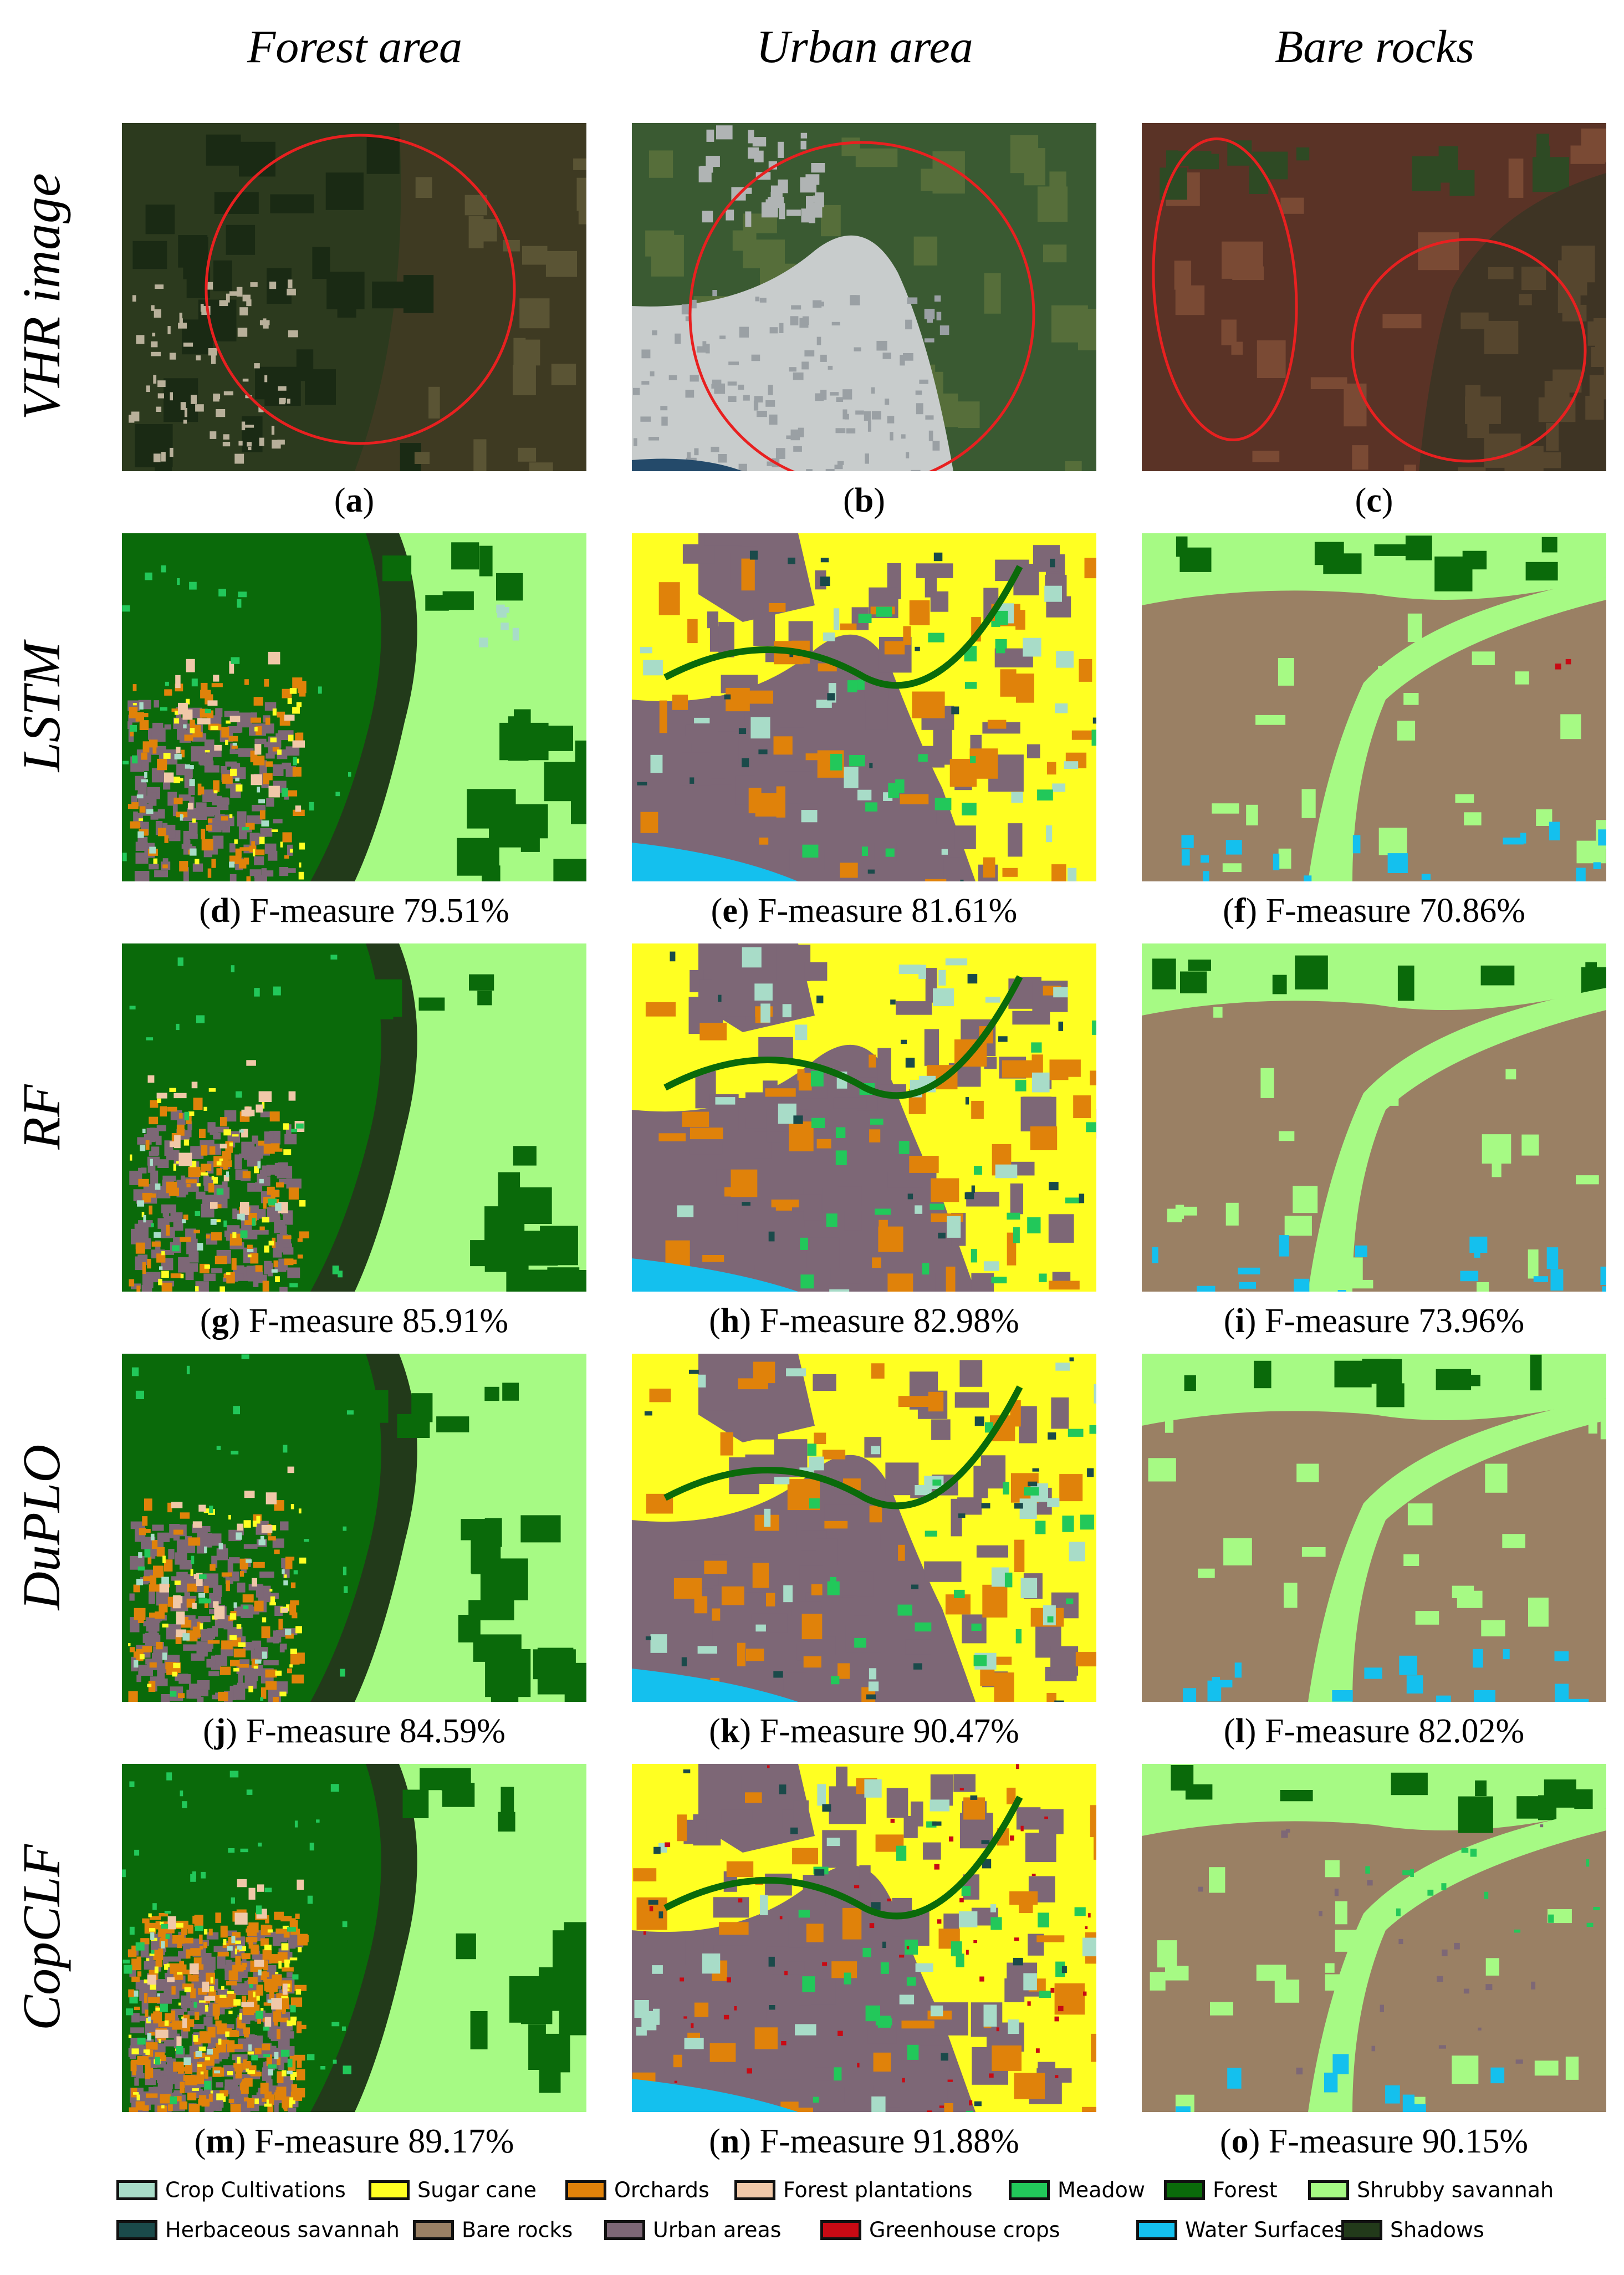  What do you see at coordinates (1221, 2188) in the screenshot?
I see `legend-item-forest: Forest` at bounding box center [1221, 2188].